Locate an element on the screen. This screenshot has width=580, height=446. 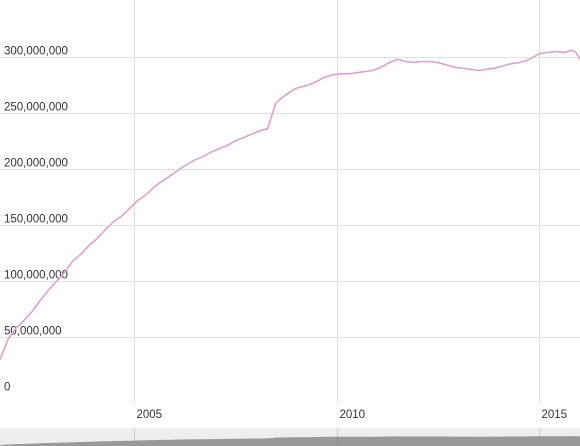
x-tick-label: 2005 is located at coordinates (150, 415).